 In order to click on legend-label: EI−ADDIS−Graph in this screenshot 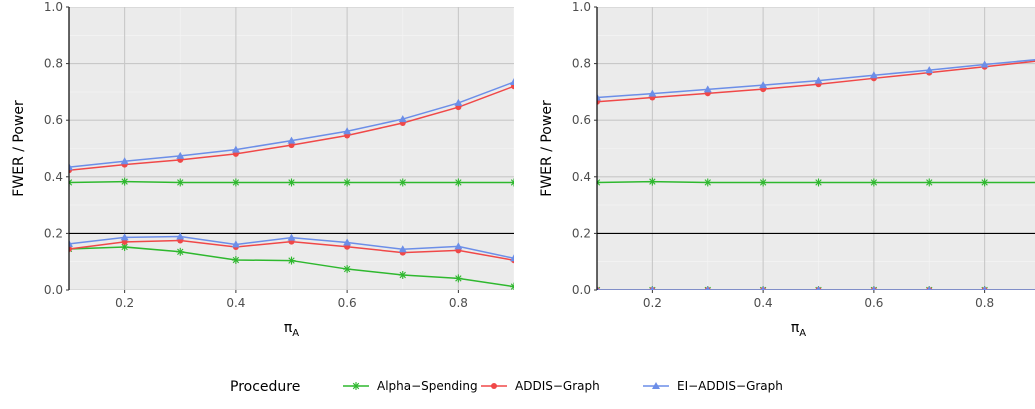, I will do `click(730, 386)`.